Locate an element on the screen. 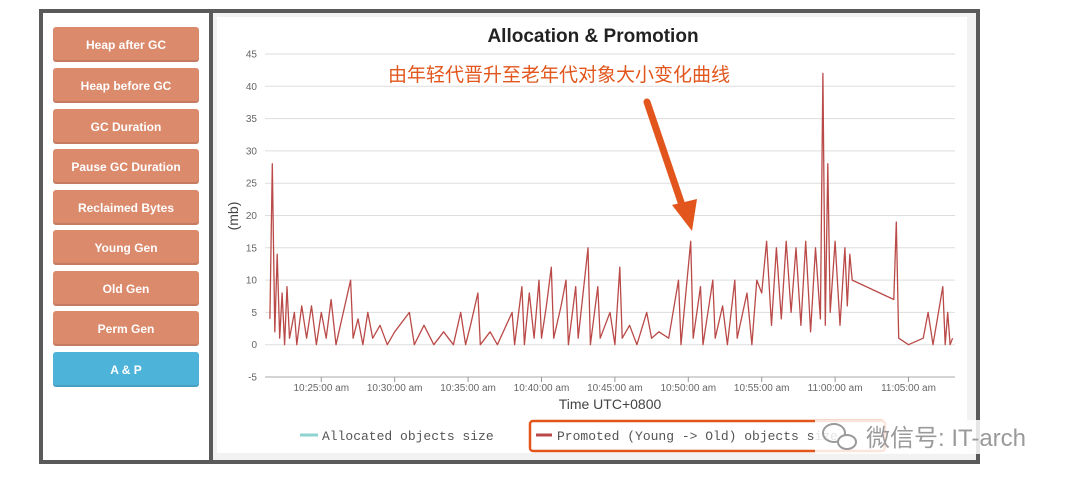 The image size is (1080, 485). y-tick-label: 35 is located at coordinates (252, 119).